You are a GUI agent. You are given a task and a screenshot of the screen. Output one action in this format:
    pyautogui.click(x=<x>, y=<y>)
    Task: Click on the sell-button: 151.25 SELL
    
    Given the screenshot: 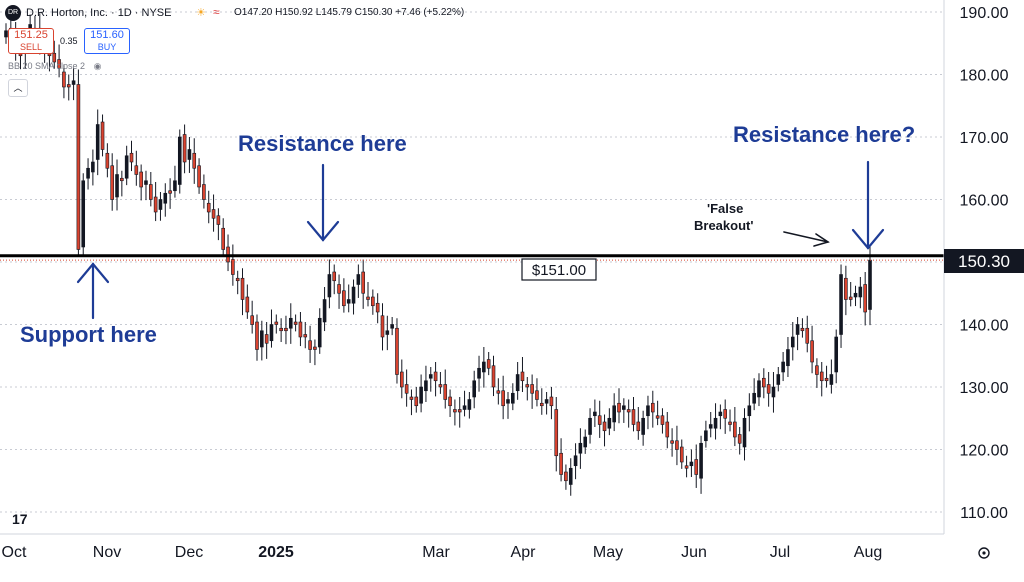 What is the action you would take?
    pyautogui.click(x=31, y=41)
    